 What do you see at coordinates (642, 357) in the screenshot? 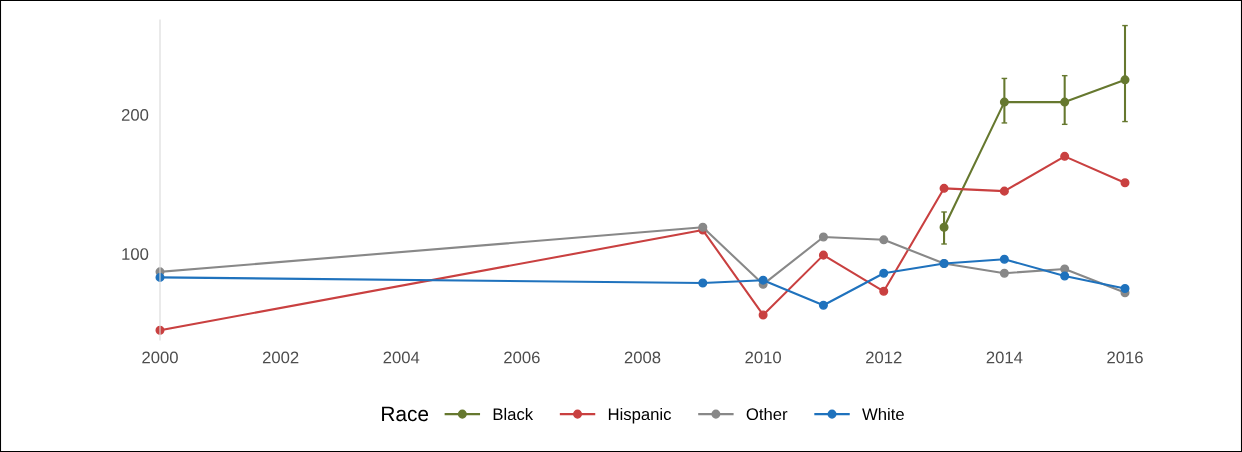
I see `x-tick-label: 2008` at bounding box center [642, 357].